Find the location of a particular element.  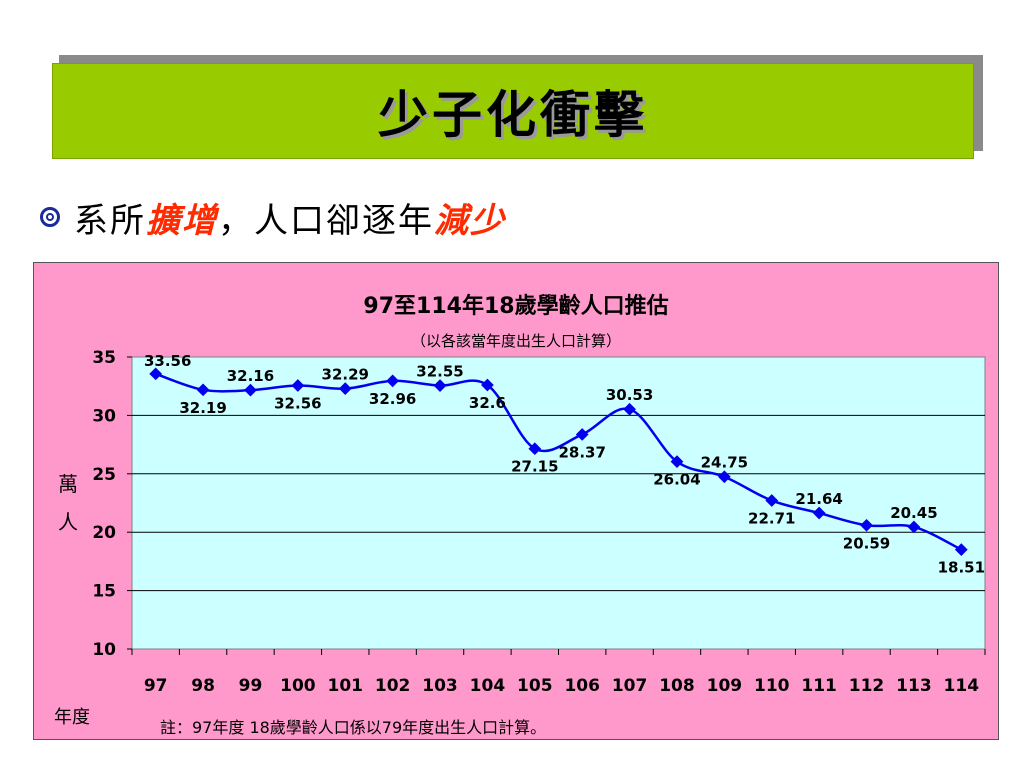

data-label: 20.45 is located at coordinates (913, 513).